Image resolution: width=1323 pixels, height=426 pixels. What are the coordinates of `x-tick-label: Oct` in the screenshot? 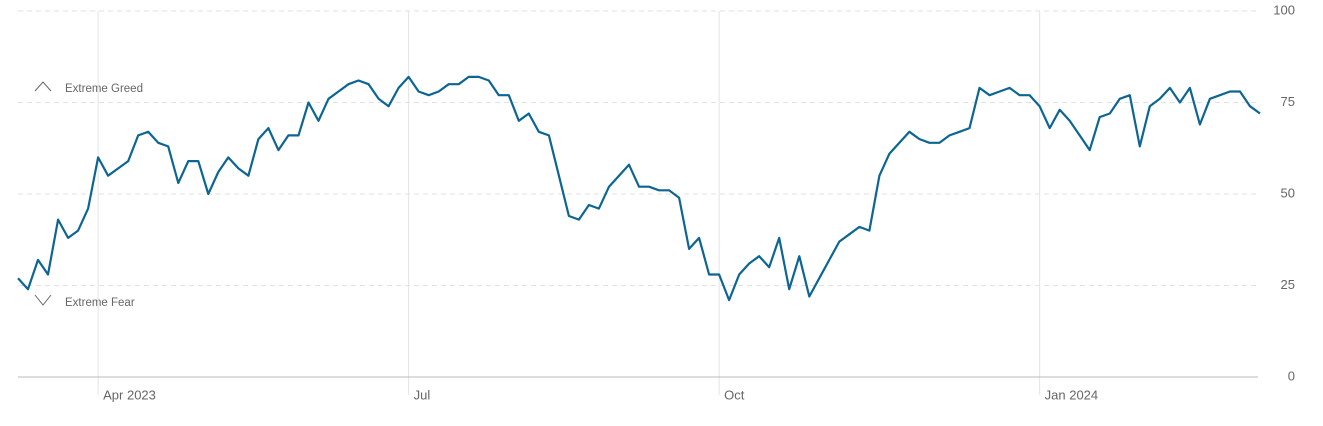 It's located at (734, 394).